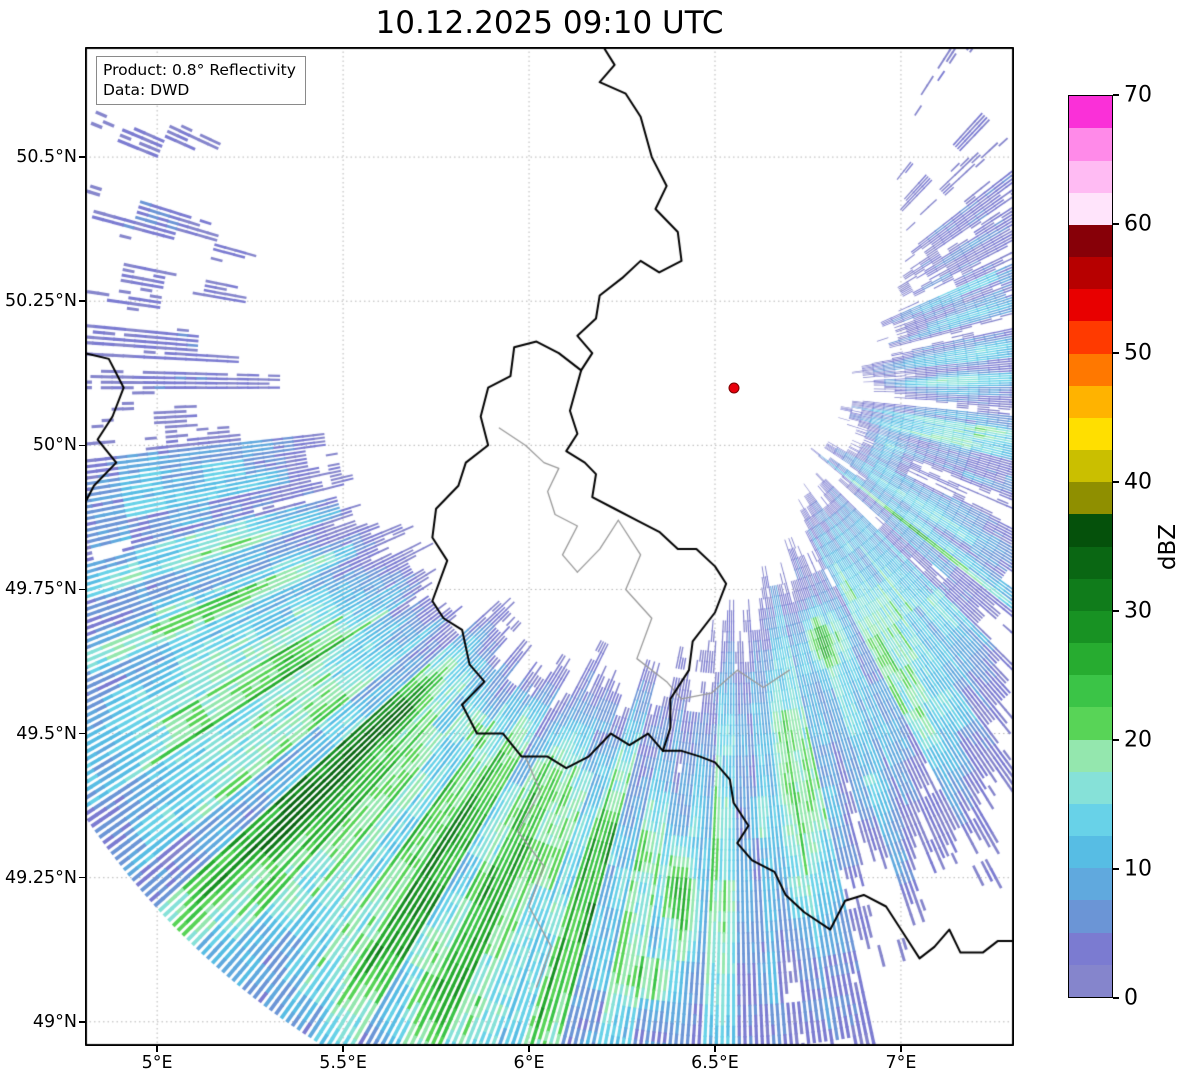  I want to click on x-tick-label: 7°E, so click(901, 1063).